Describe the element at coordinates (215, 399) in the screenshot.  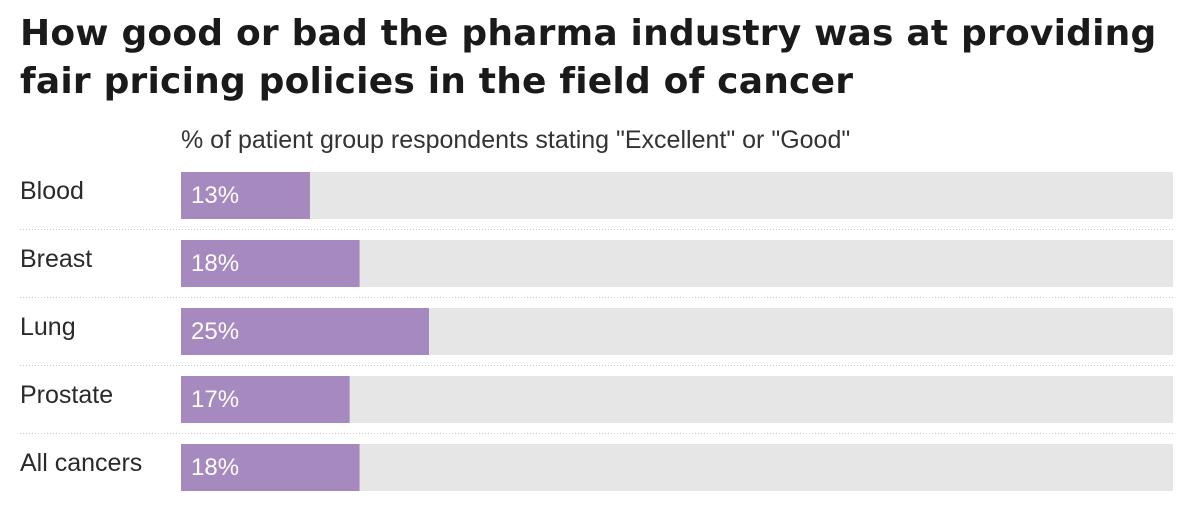
I see `value-label: 17%` at that location.